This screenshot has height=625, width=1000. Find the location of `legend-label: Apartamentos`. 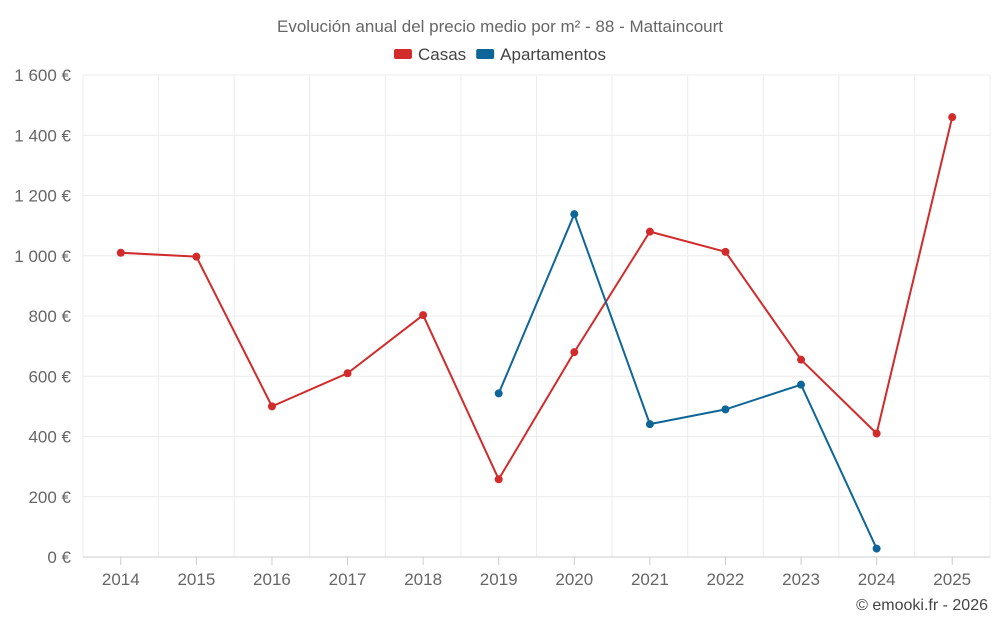

legend-label: Apartamentos is located at coordinates (553, 54).